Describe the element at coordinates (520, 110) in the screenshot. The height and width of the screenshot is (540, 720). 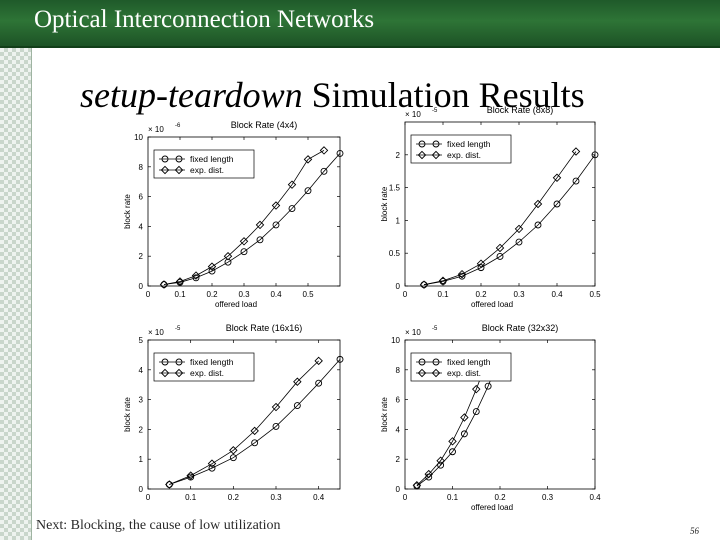
I see `chart-title: Block Rate (8x8)` at that location.